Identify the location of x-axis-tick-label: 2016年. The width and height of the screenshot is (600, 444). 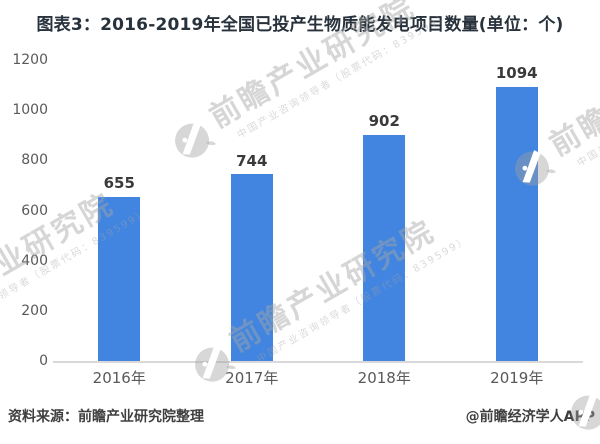
(119, 378).